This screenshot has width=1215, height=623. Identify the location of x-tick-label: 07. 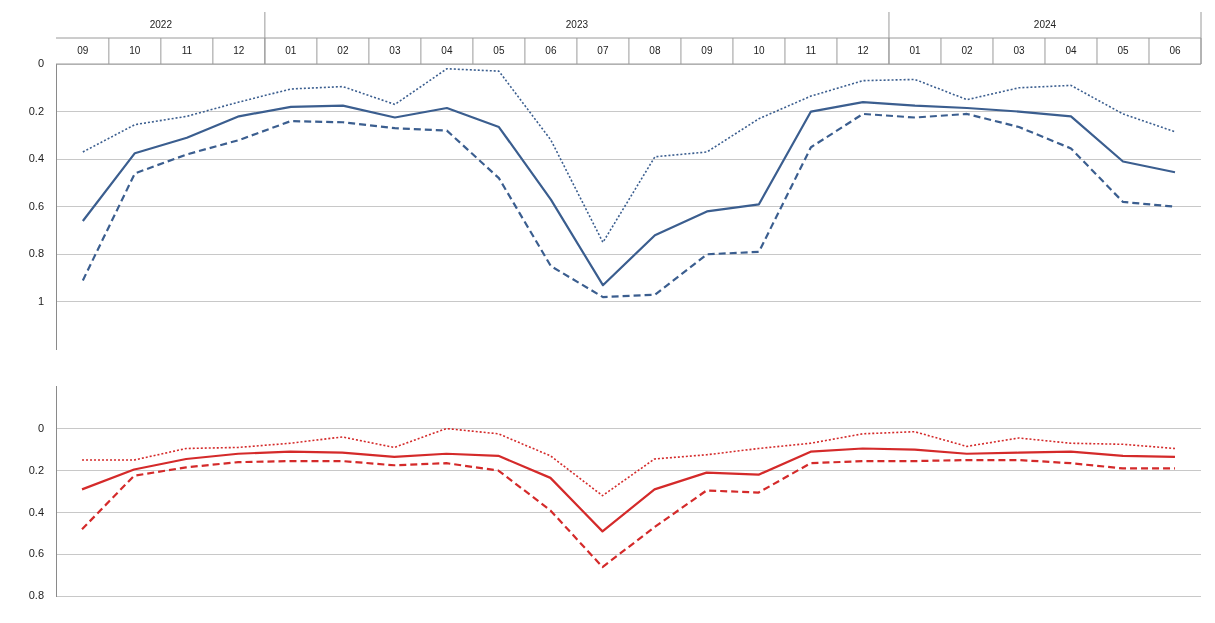
(603, 50).